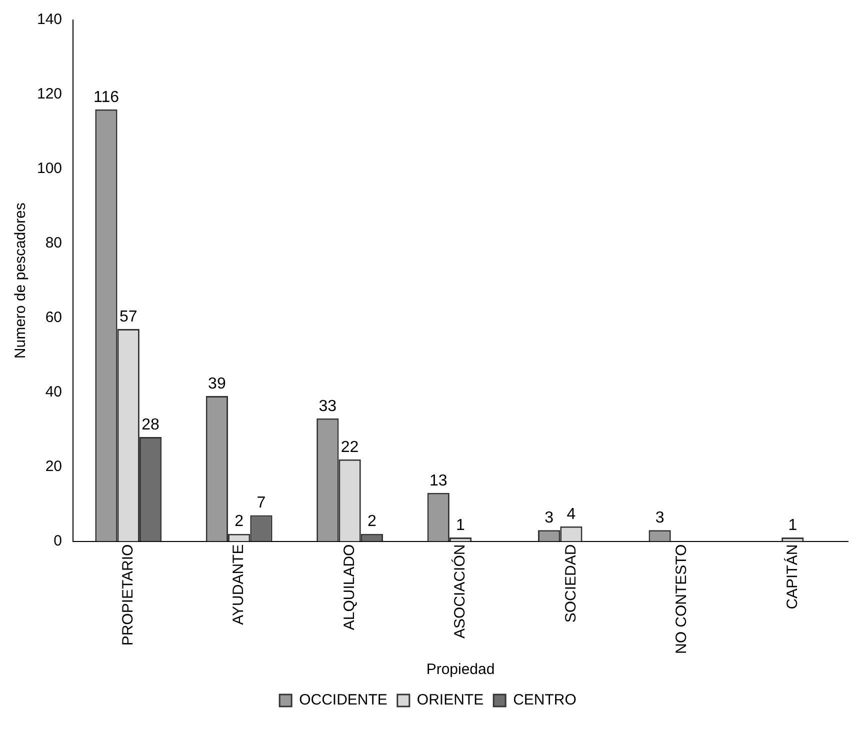 The height and width of the screenshot is (729, 868). What do you see at coordinates (343, 700) in the screenshot?
I see `legend-label: OCCIDENTE` at bounding box center [343, 700].